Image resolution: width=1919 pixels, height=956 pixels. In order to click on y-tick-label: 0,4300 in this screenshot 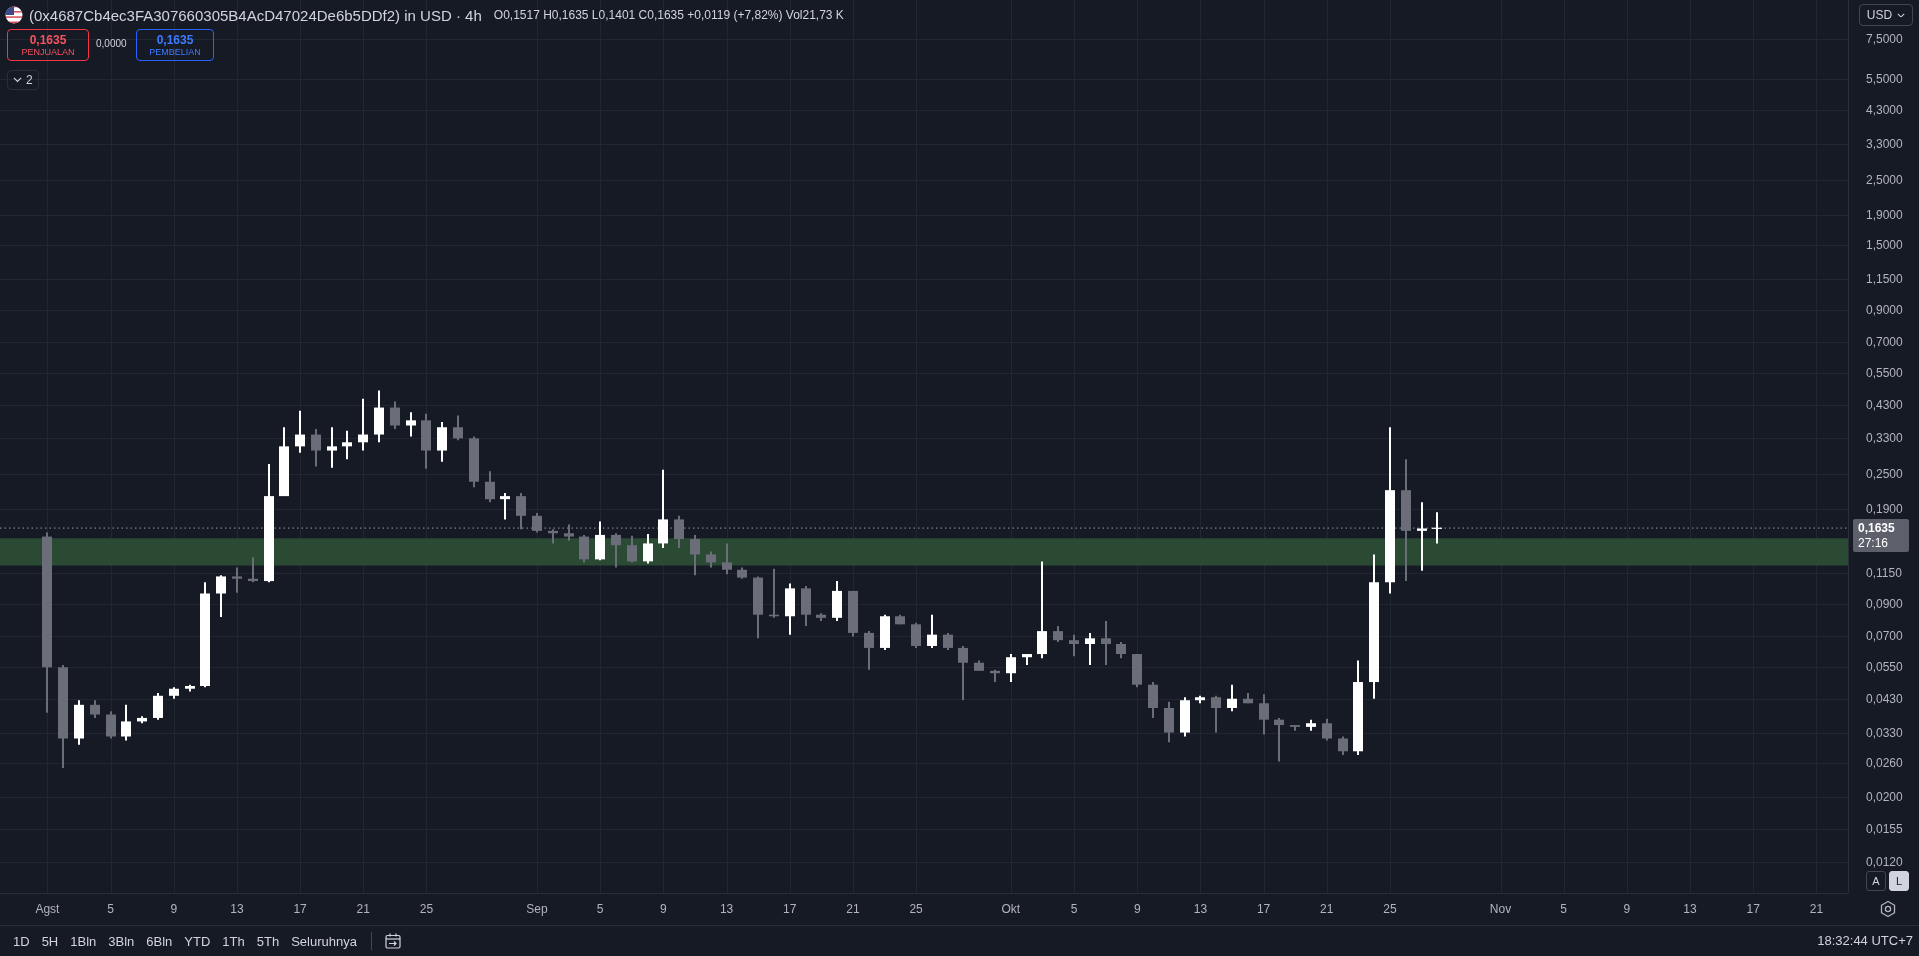, I will do `click(1885, 404)`.